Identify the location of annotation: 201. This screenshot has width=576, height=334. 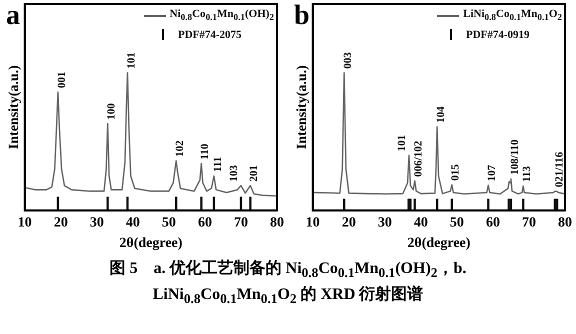
(254, 173).